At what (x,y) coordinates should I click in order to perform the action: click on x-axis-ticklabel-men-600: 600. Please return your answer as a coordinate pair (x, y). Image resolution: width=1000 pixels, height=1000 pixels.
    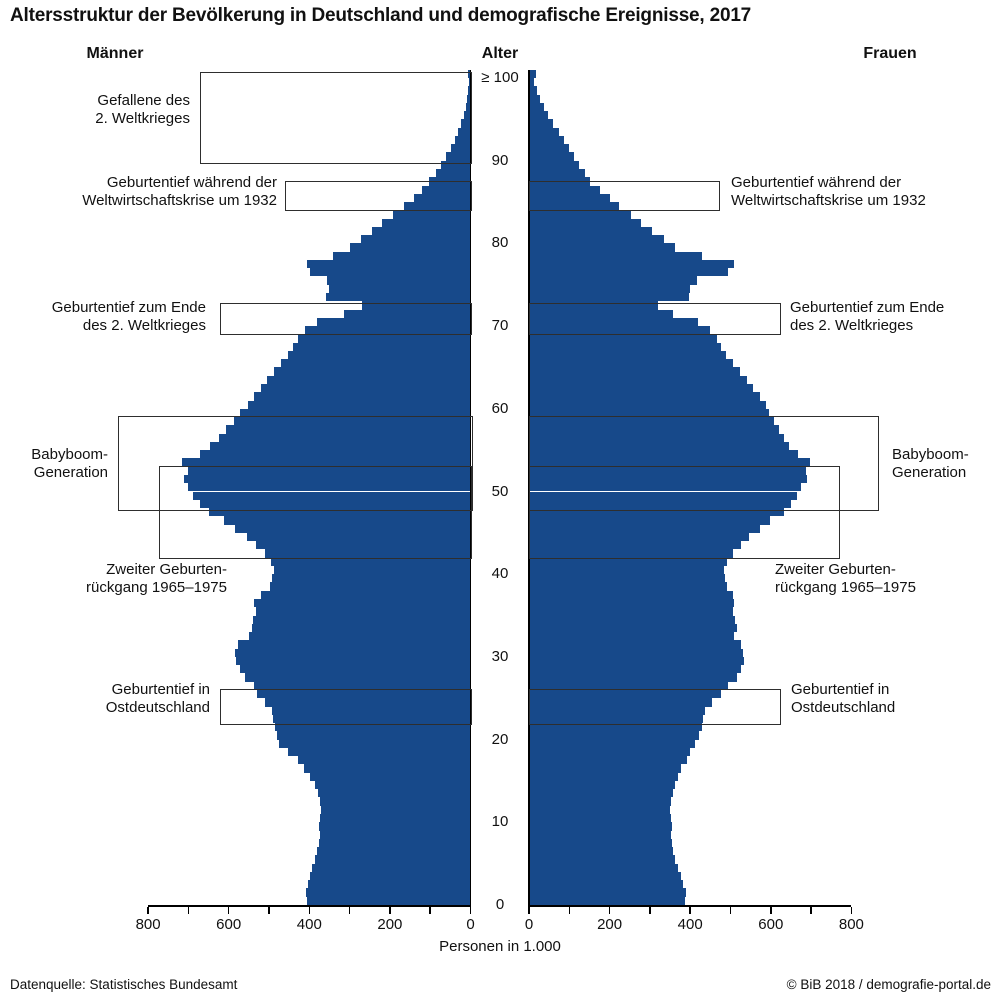
    Looking at the image, I should click on (229, 924).